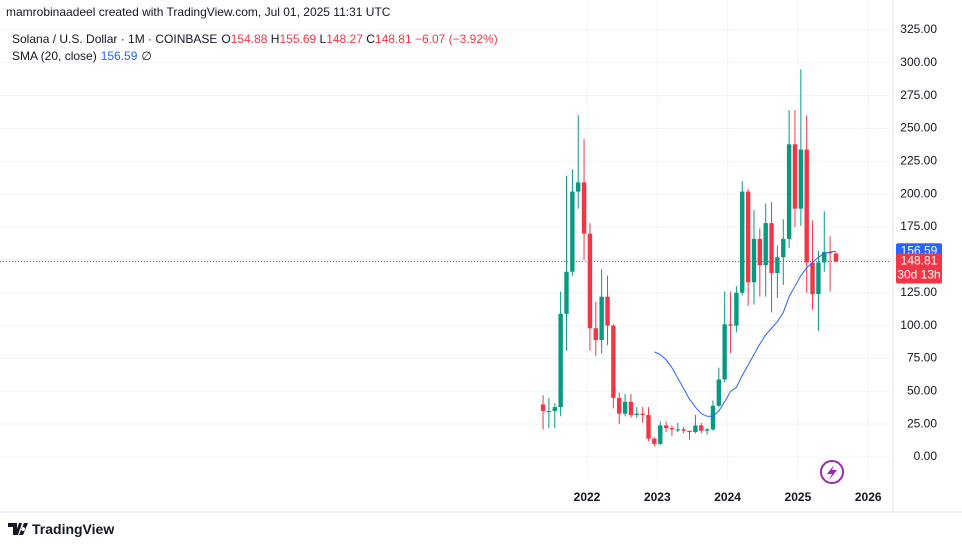 This screenshot has width=962, height=544. I want to click on last-price-label: 148.81, so click(919, 261).